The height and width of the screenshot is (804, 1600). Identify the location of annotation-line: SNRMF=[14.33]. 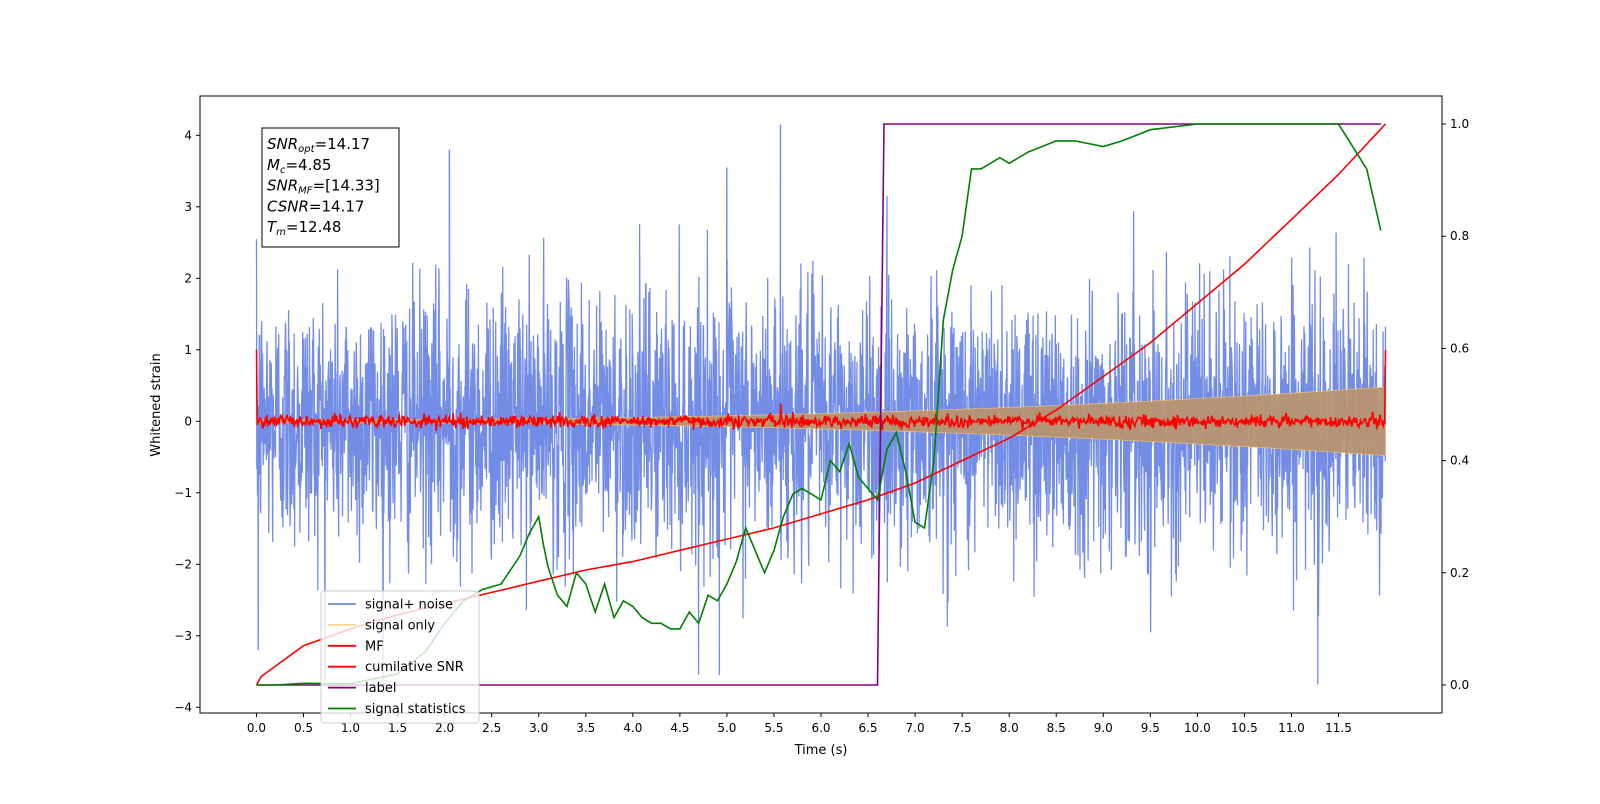
(323, 187).